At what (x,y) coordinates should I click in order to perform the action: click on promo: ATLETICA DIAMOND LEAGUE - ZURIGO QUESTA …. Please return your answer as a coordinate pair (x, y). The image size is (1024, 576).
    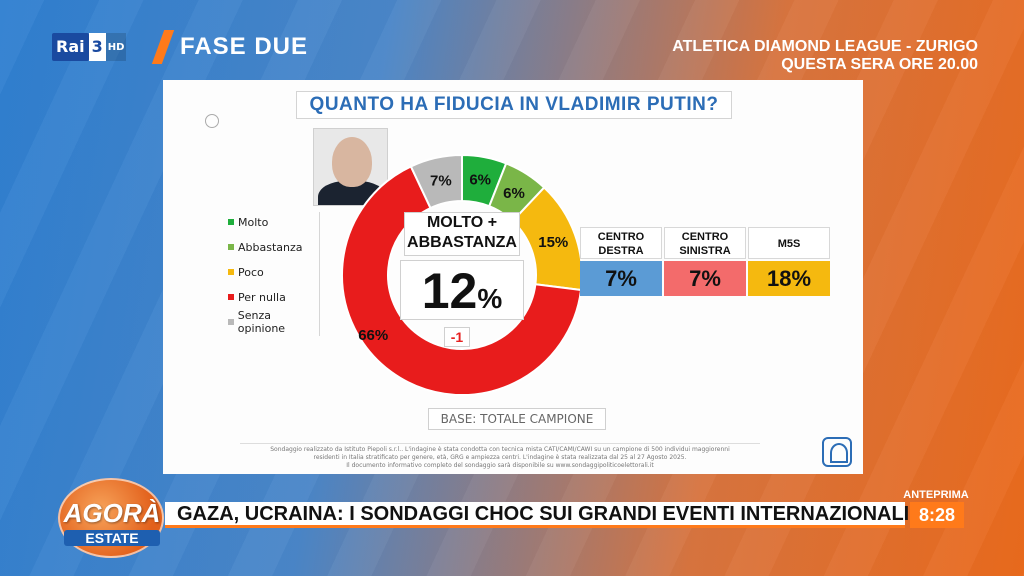
    Looking at the image, I should click on (825, 56).